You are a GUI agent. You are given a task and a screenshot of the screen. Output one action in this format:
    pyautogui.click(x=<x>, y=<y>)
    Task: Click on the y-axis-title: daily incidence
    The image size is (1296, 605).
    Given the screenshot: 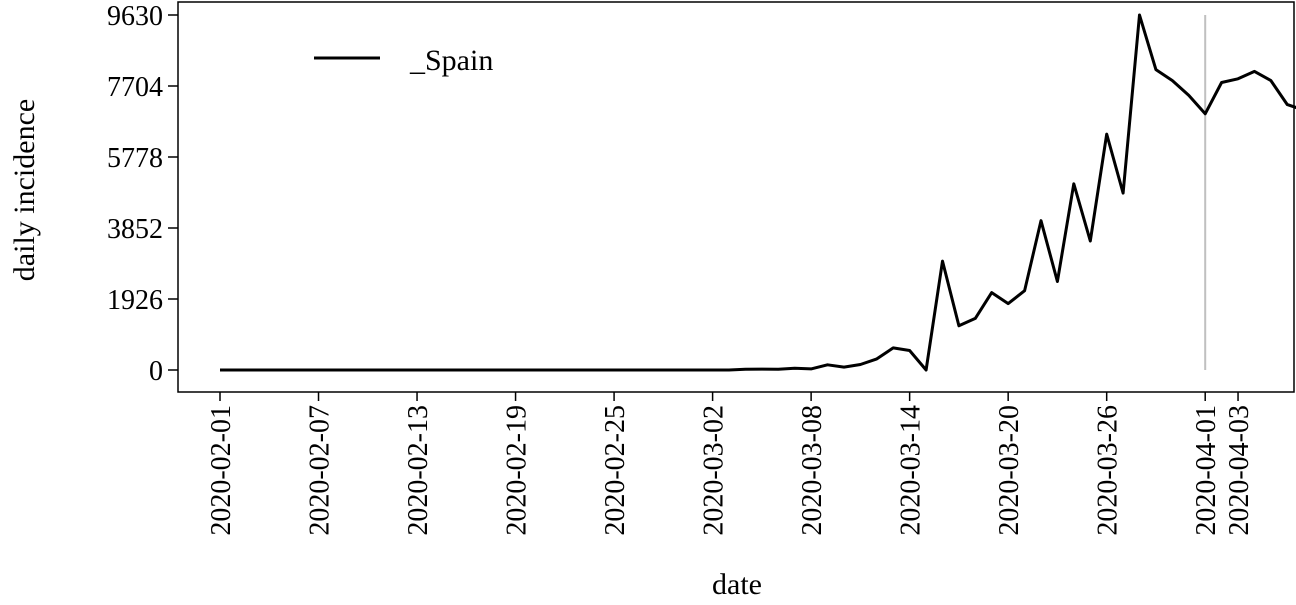 What is the action you would take?
    pyautogui.click(x=24, y=190)
    